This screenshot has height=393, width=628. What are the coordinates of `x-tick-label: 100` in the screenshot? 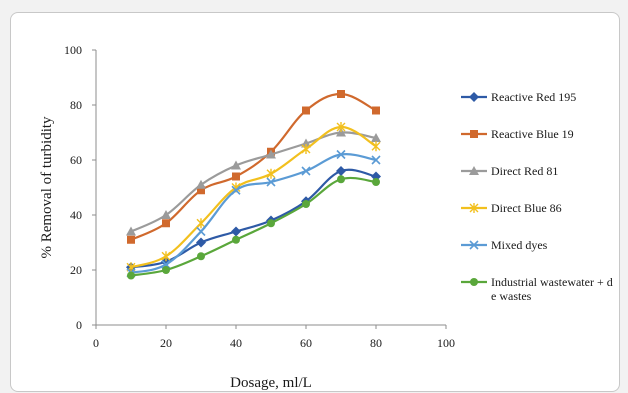 It's located at (446, 343).